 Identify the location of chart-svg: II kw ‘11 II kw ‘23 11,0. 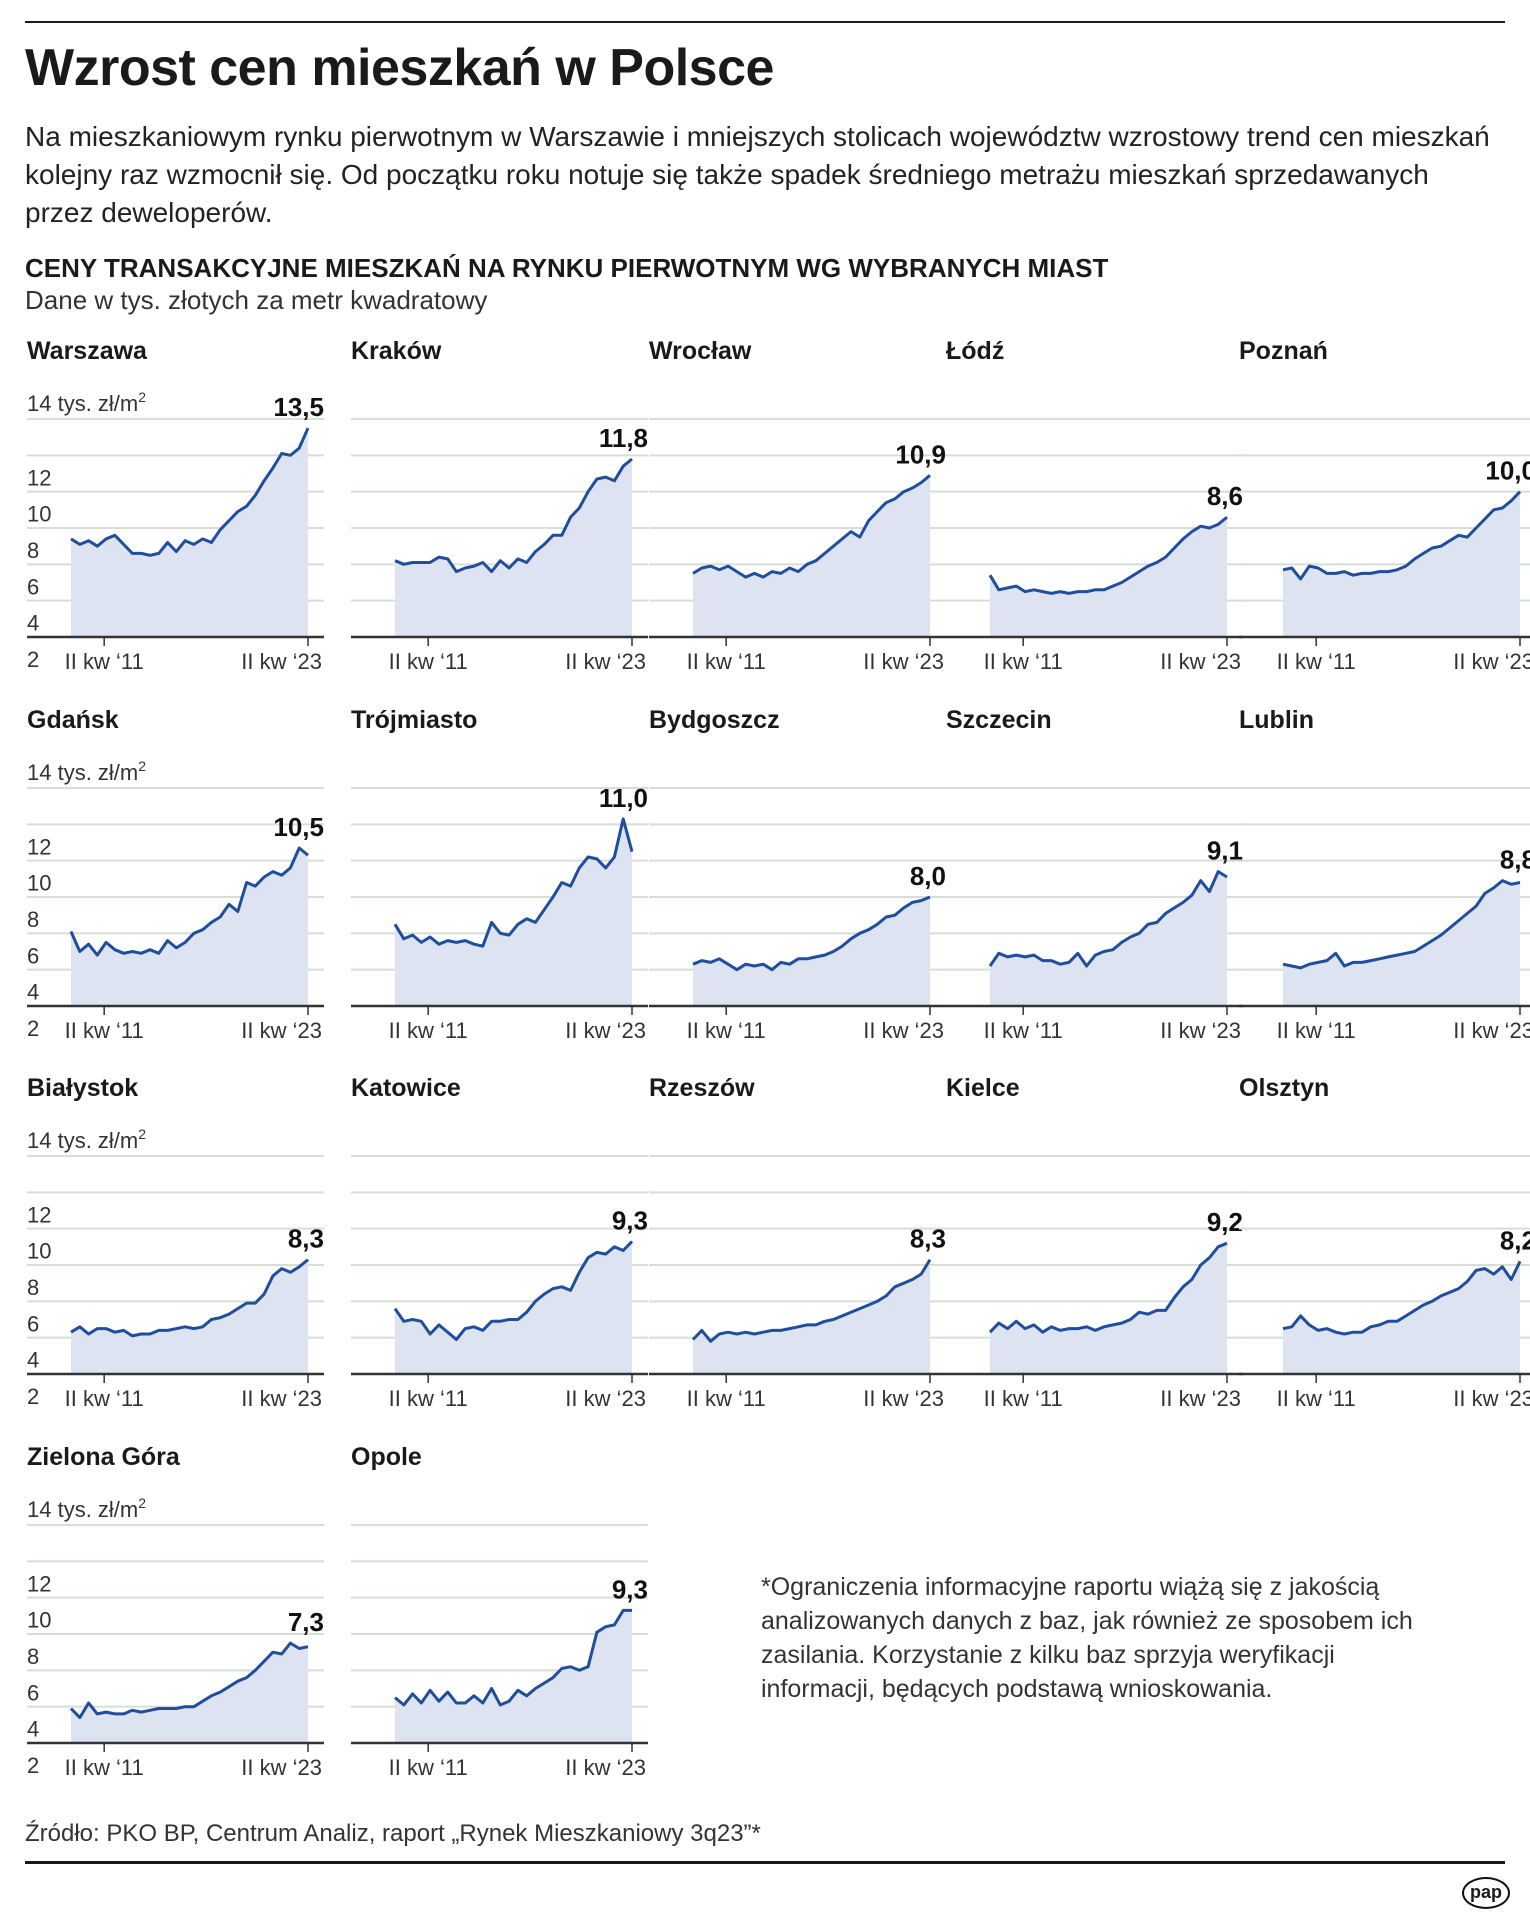
(499, 913).